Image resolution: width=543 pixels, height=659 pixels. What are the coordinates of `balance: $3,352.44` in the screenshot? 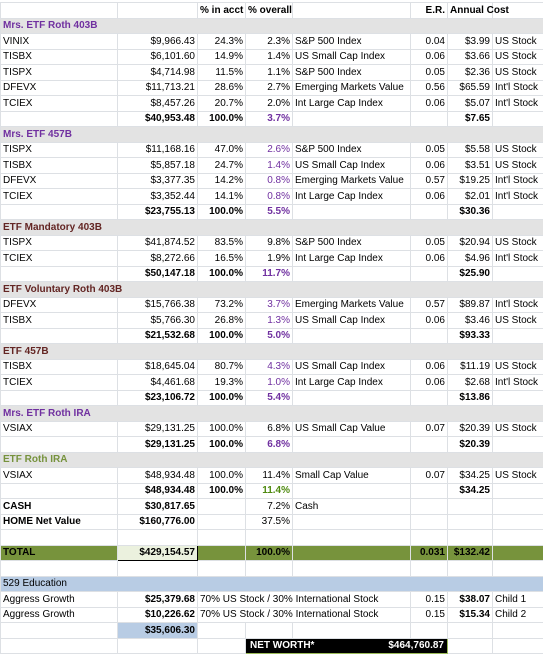 It's located at (157, 196).